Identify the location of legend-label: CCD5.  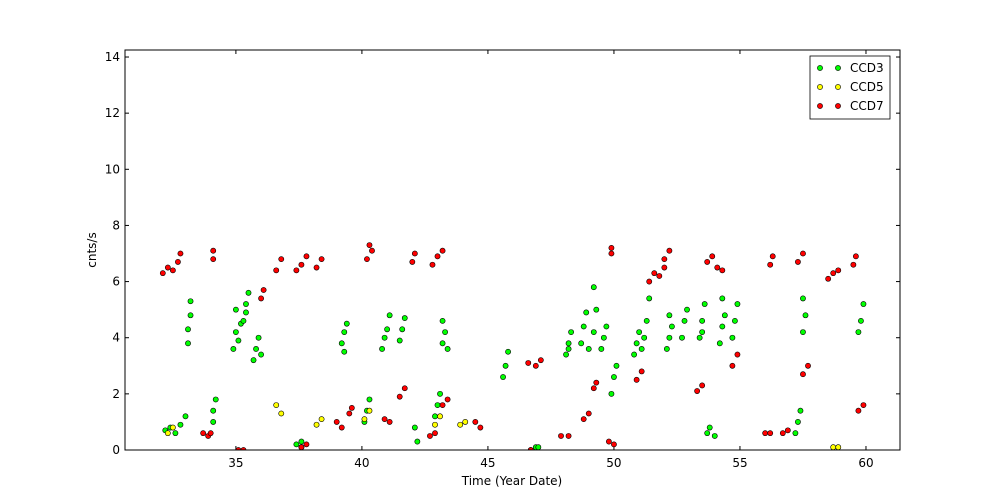
(867, 87).